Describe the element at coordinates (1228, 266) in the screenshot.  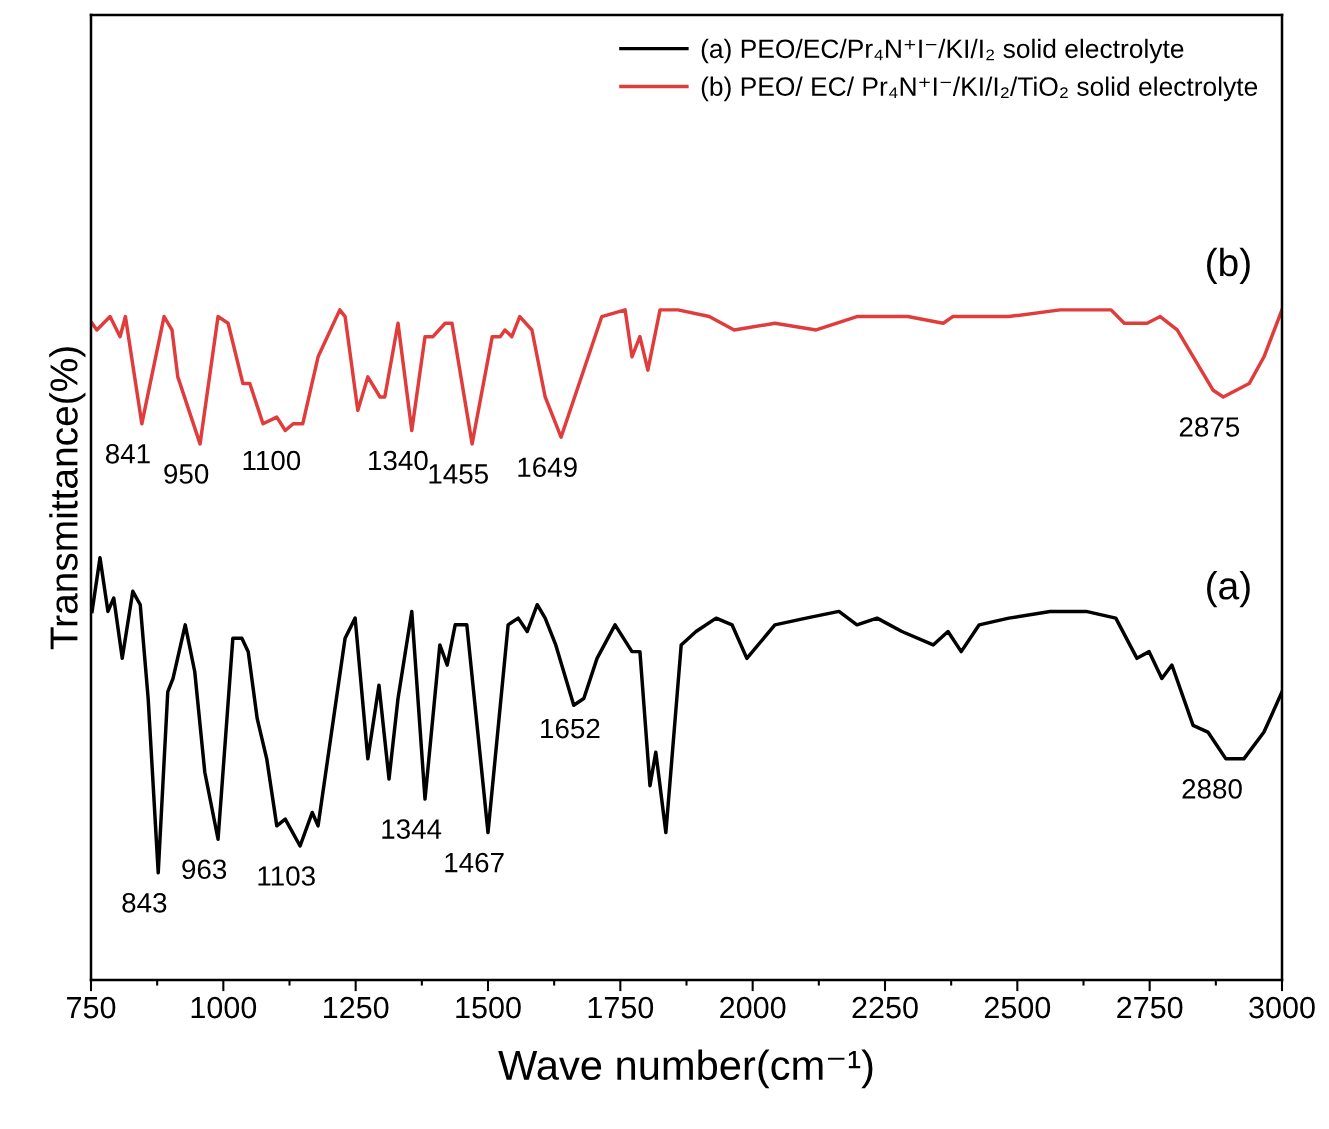
I see `text: (b)` at that location.